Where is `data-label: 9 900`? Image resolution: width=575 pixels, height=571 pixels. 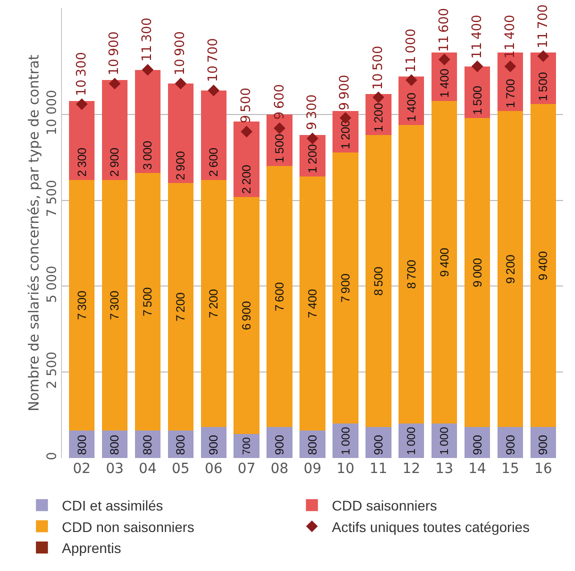 data-label: 9 900 is located at coordinates (345, 92).